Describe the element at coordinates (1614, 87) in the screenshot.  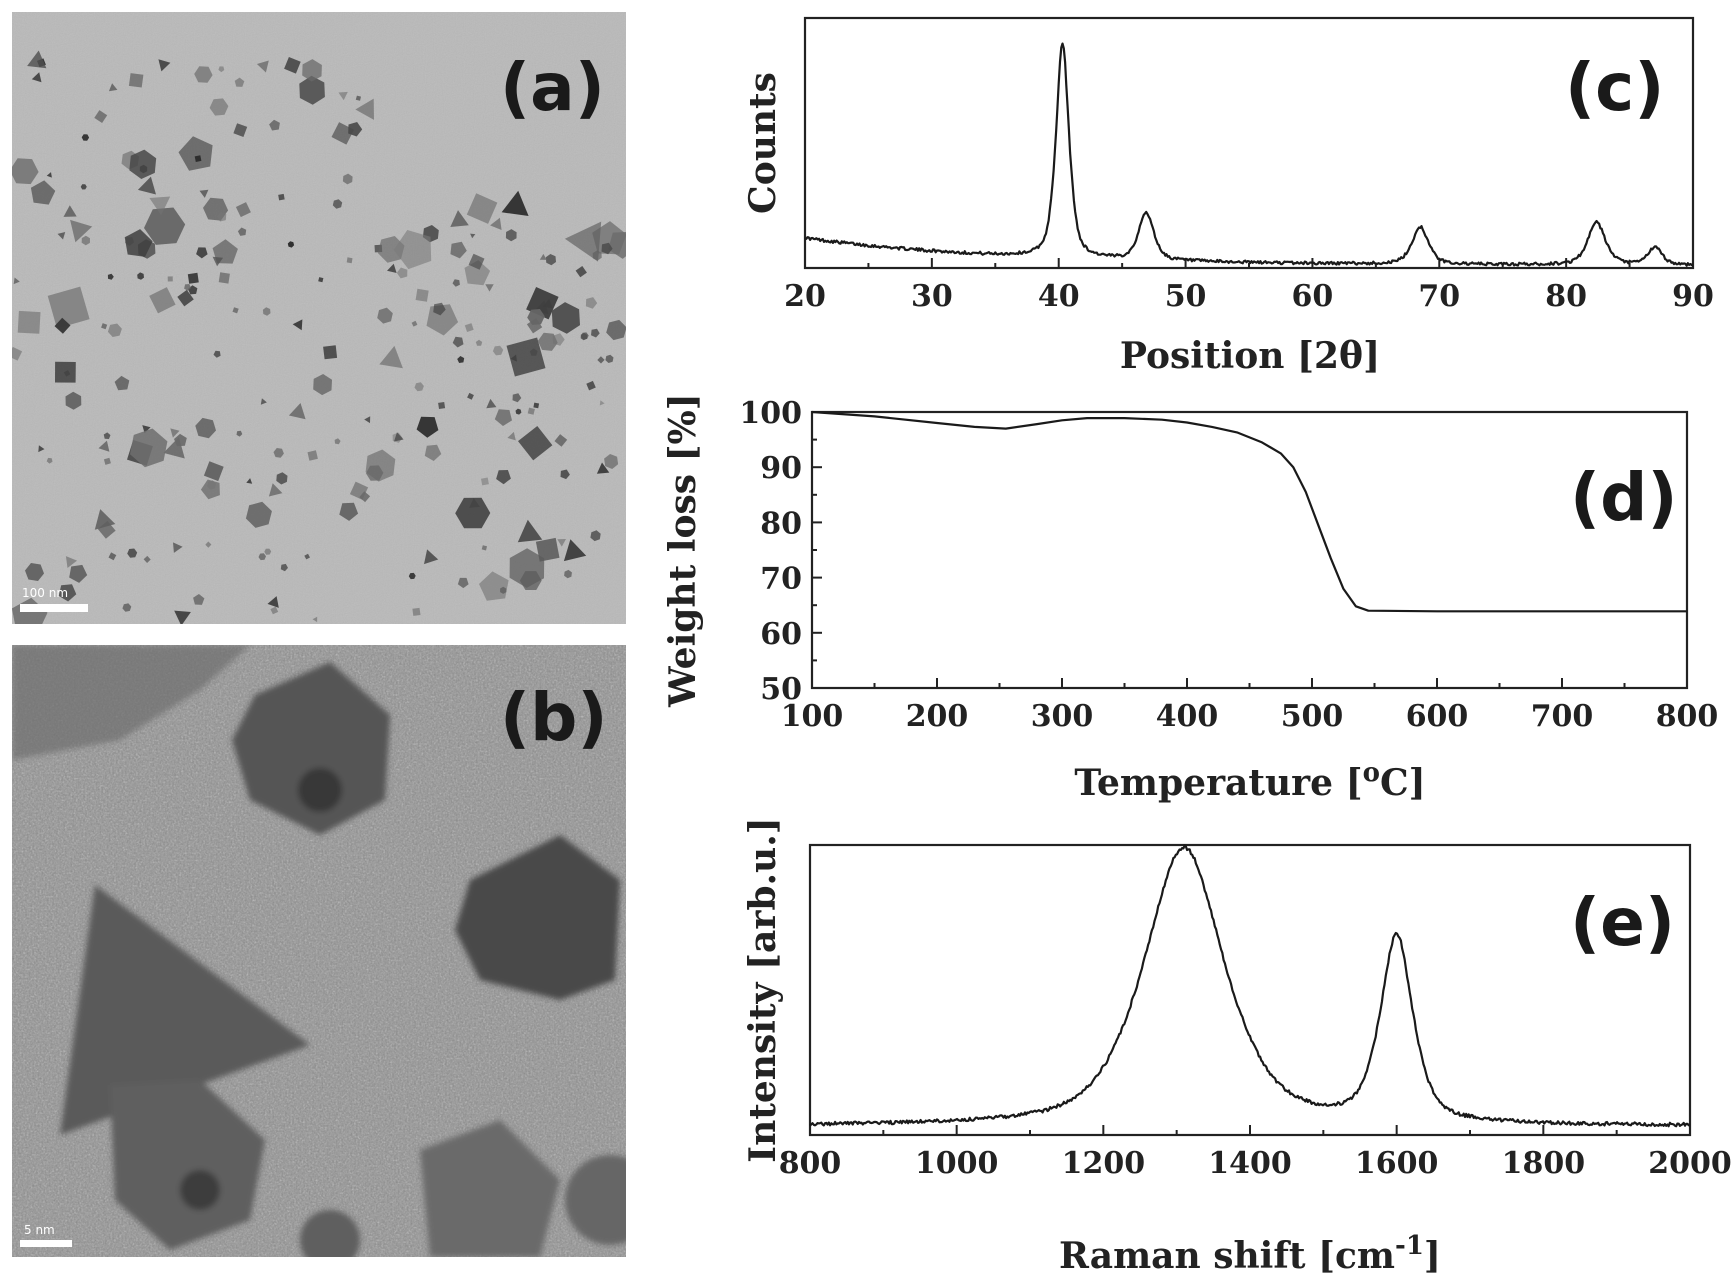
I see `panel-label-c: (c)` at that location.